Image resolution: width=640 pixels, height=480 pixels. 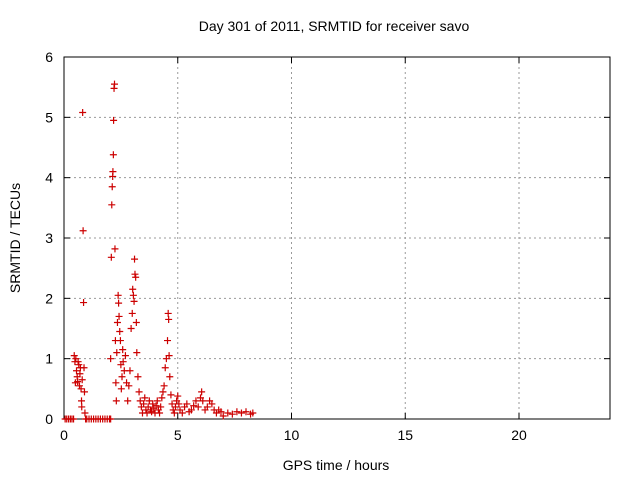 I want to click on y-tick-label: 0, so click(x=49, y=419).